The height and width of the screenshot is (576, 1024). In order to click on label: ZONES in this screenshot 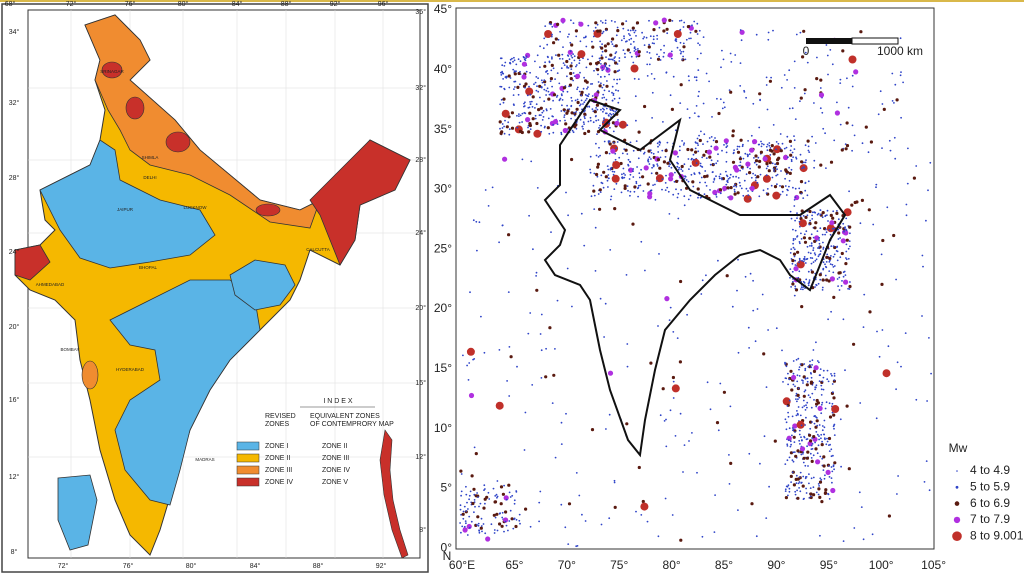, I will do `click(277, 424)`.